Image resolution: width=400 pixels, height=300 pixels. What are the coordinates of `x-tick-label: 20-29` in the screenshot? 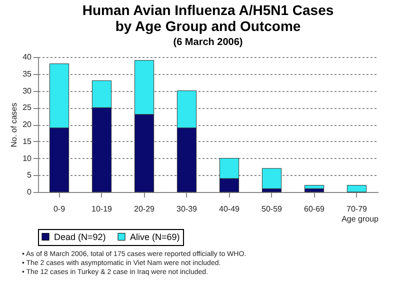 It's located at (145, 209).